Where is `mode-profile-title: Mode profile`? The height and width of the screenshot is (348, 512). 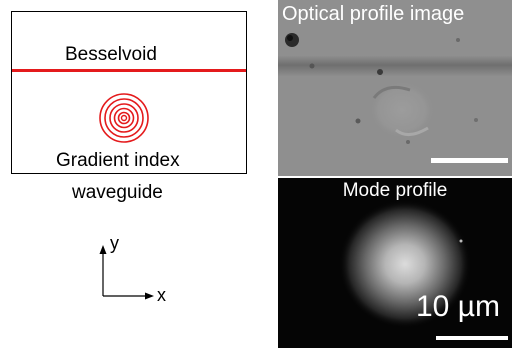
mode-profile-title: Mode profile is located at coordinates (395, 190).